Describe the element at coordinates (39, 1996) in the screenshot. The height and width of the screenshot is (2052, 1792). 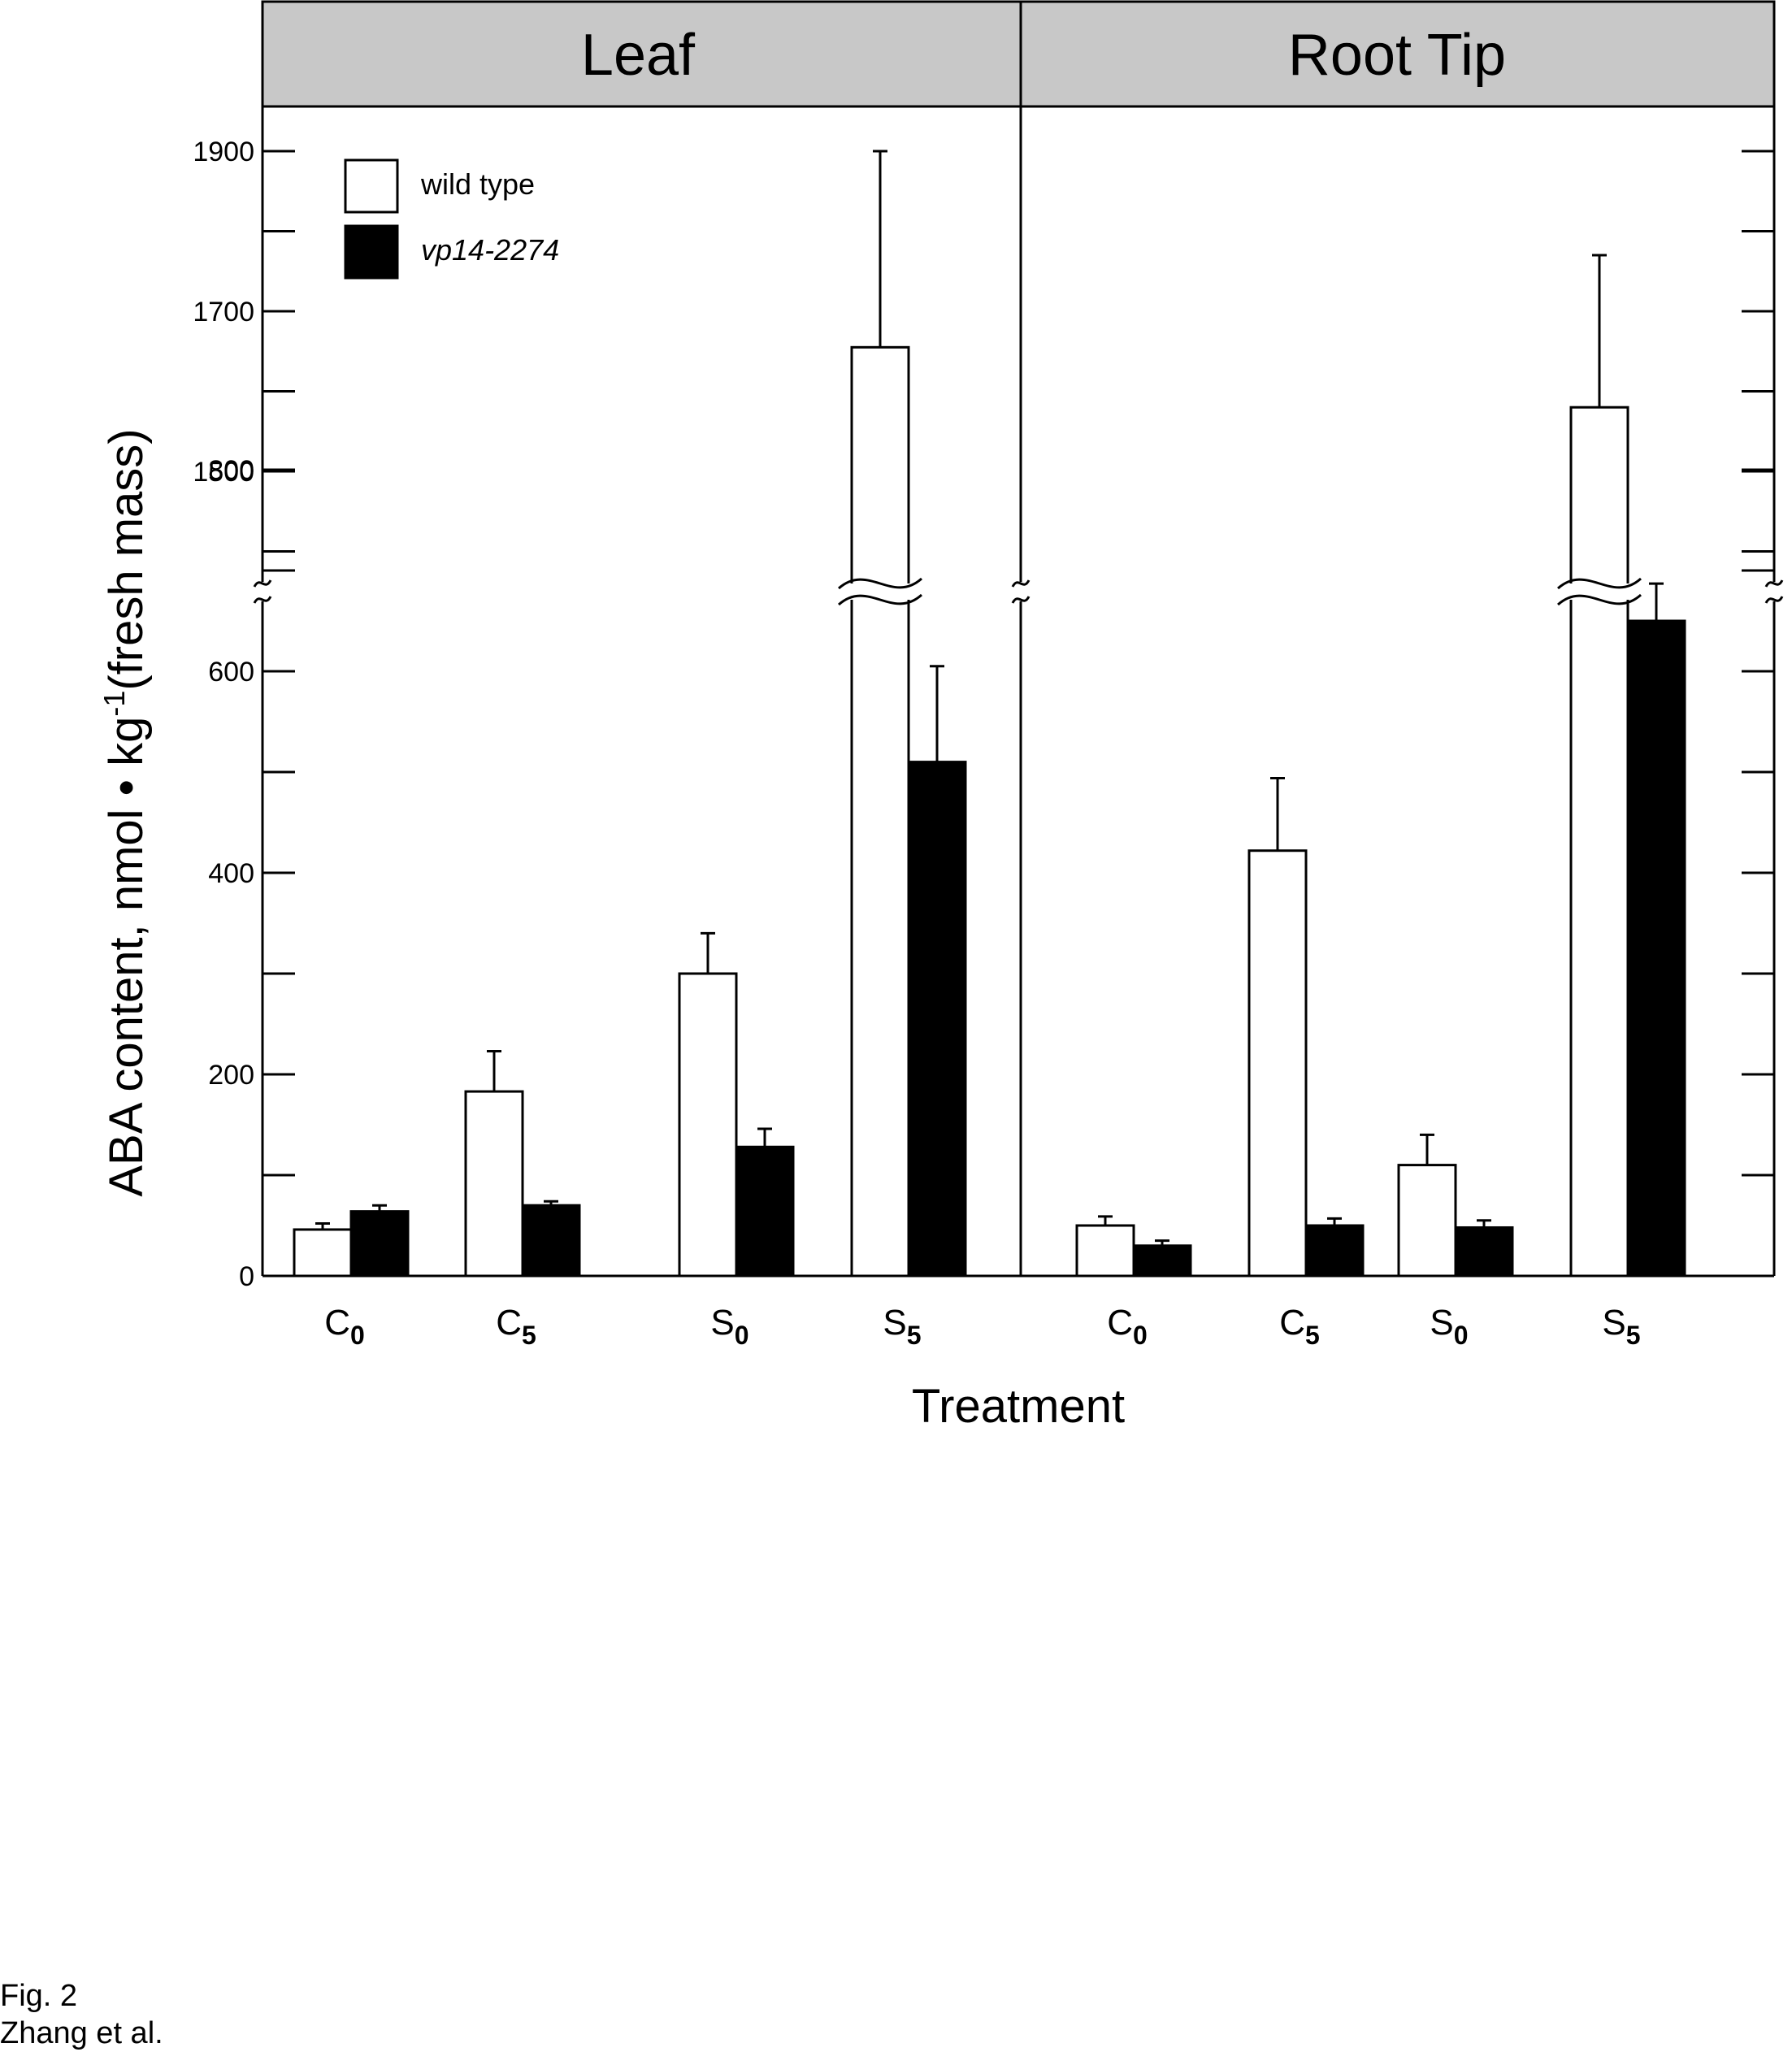
I see `figure-caption-number: Fig. 2` at that location.